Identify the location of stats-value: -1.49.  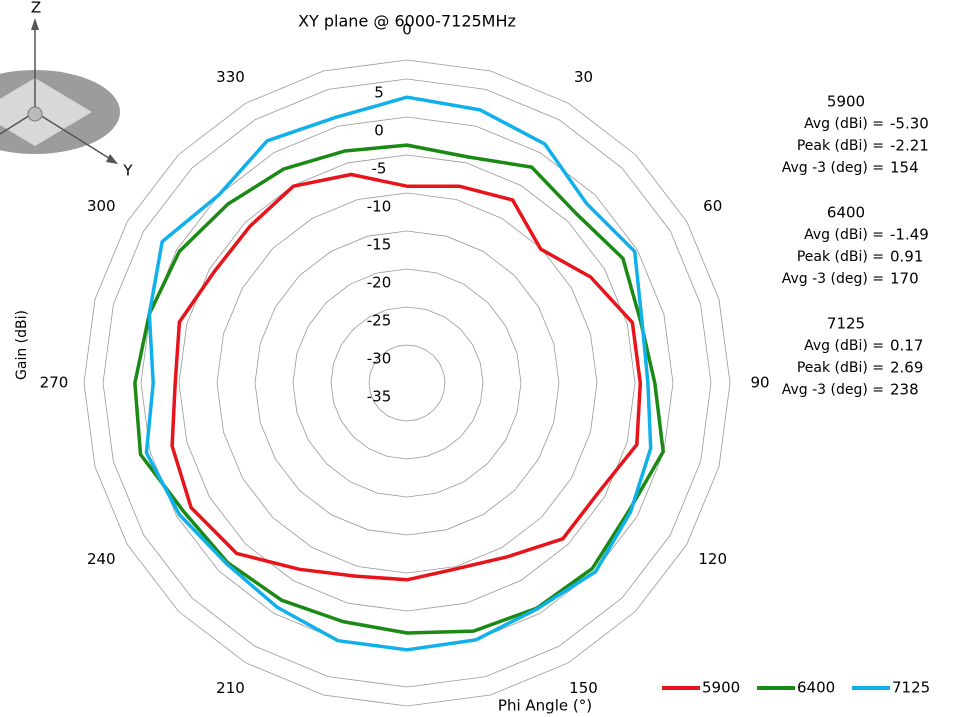
(909, 235).